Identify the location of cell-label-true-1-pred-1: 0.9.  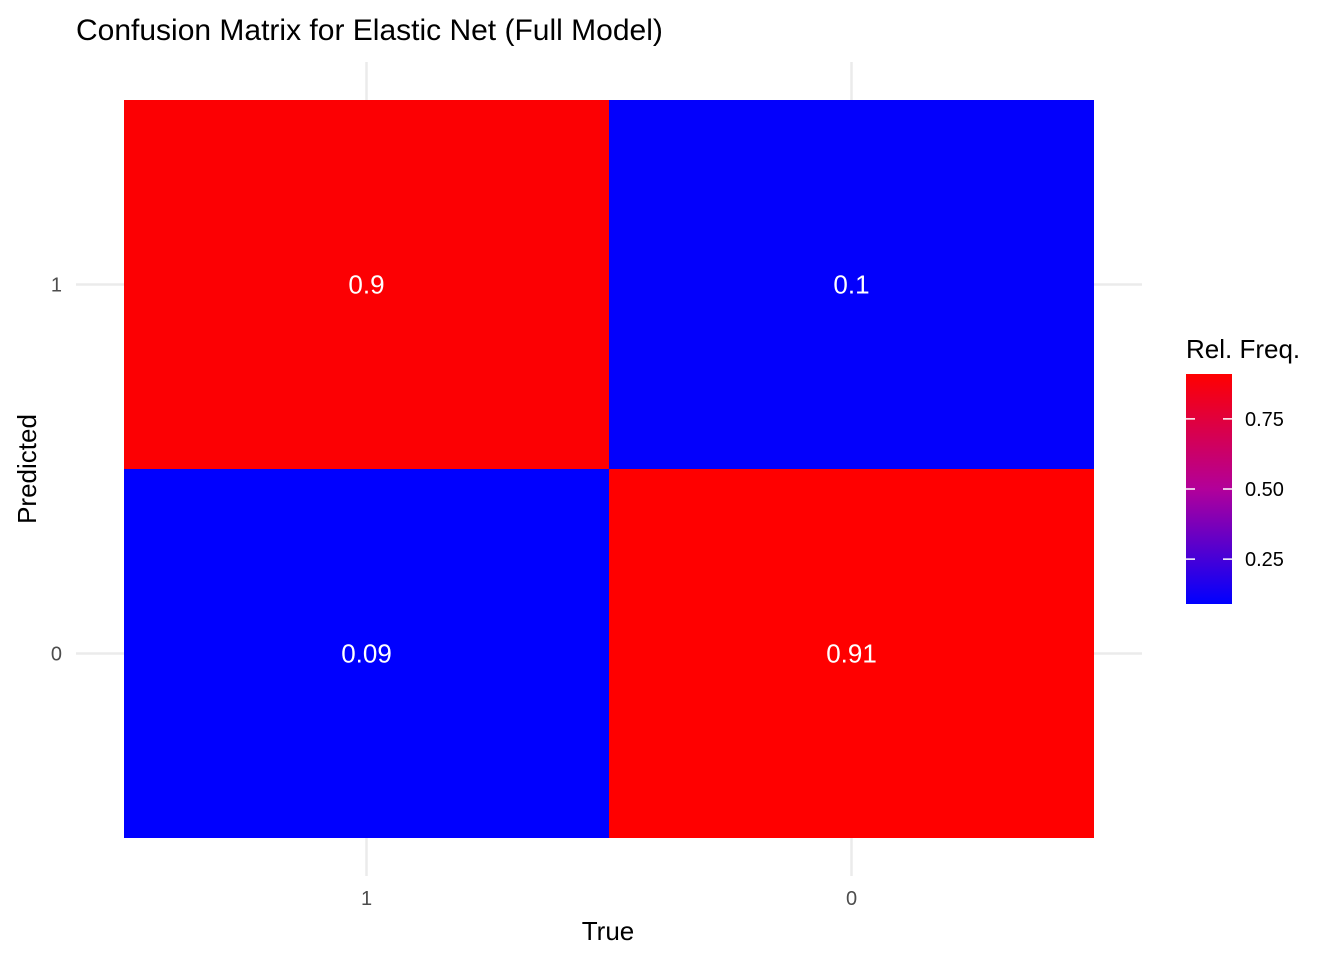
(366, 285).